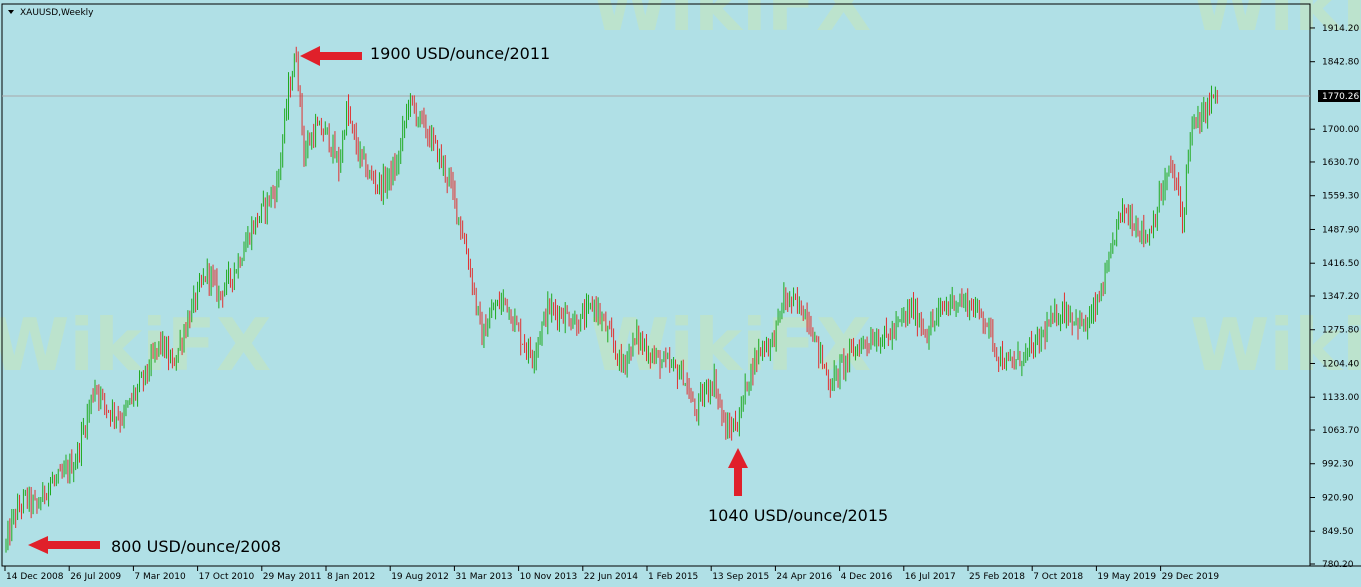  What do you see at coordinates (1340, 29) in the screenshot?
I see `y-tick-label: 1914.20` at bounding box center [1340, 29].